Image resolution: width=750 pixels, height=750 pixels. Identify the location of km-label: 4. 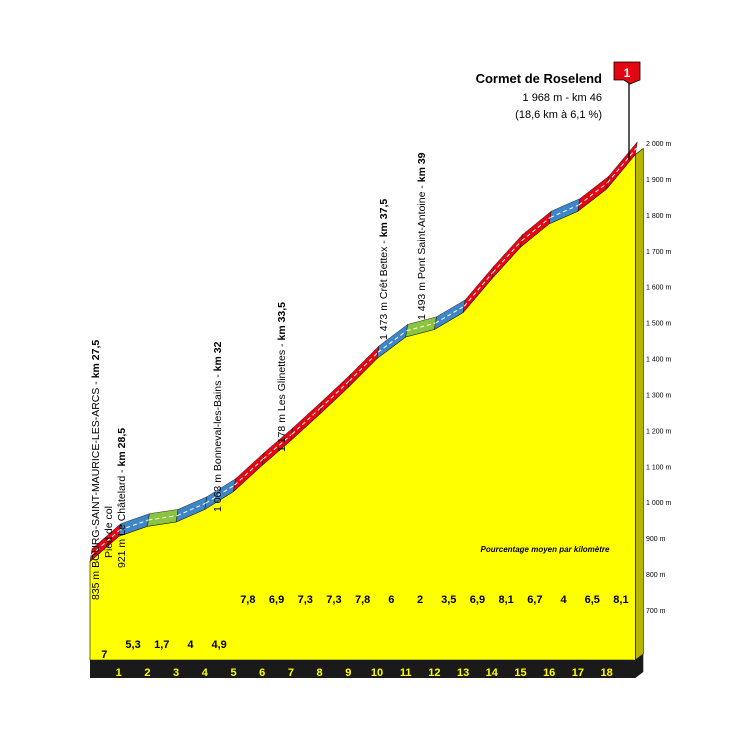
(205, 673).